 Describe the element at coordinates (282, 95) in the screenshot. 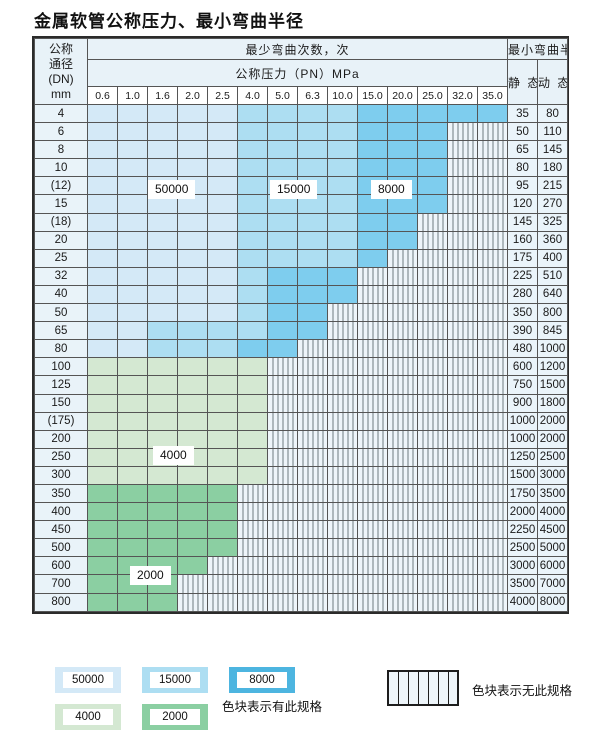

I see `header-pressure-5.0: 5.0` at that location.